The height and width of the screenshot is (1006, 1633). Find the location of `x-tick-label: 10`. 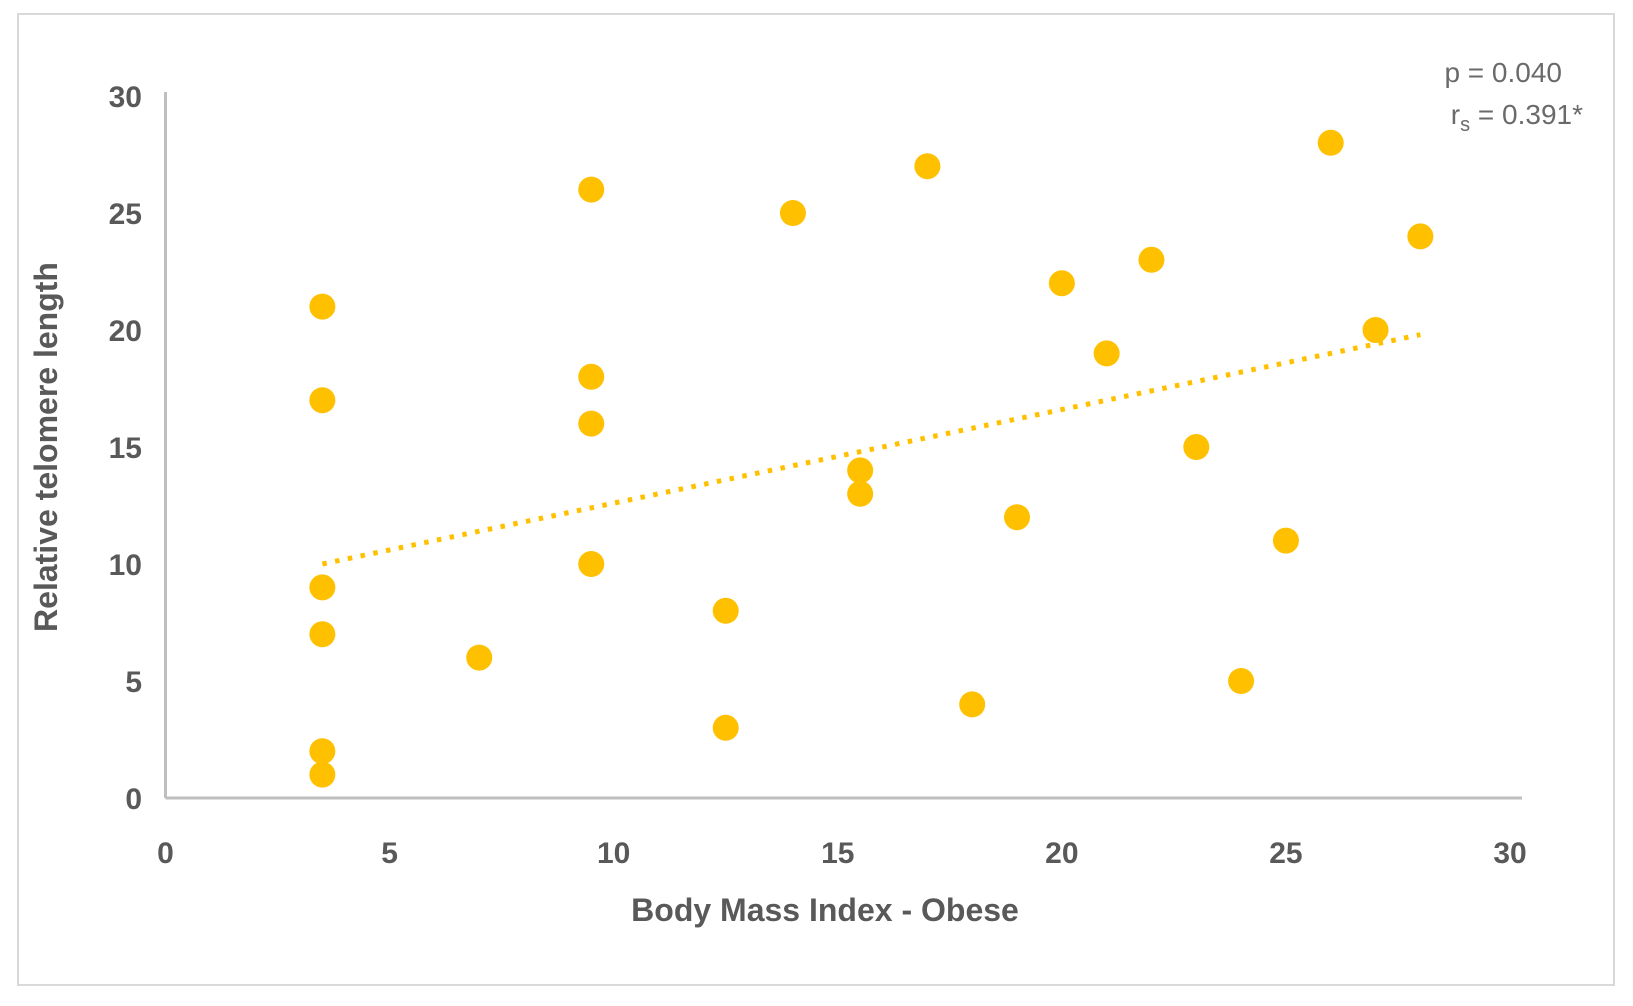

x-tick-label: 10 is located at coordinates (613, 853).